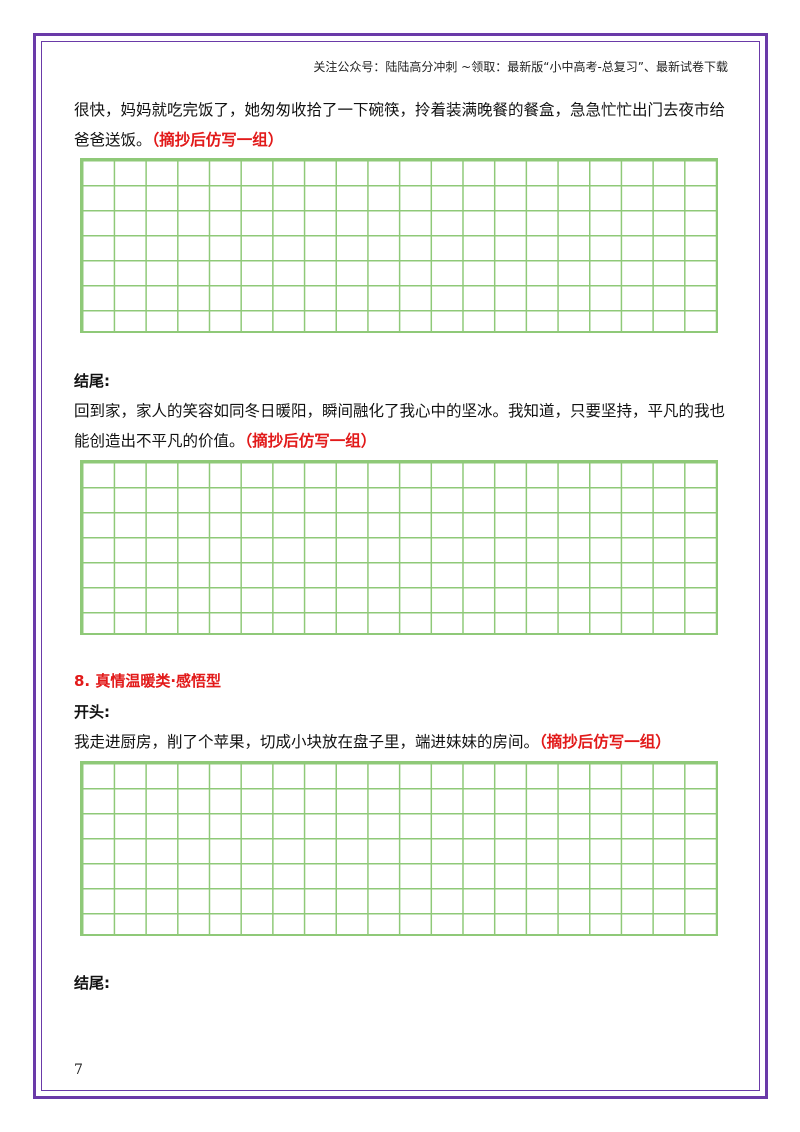 This screenshot has width=800, height=1132. Describe the element at coordinates (92, 712) in the screenshot. I see `opening-label: 开头:` at that location.